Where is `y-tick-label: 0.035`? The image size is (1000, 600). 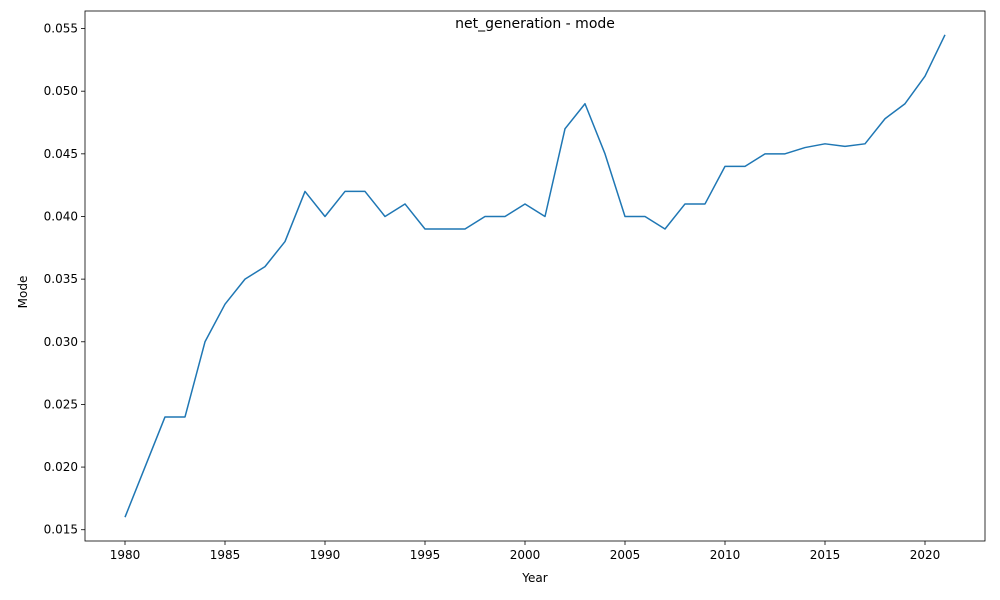 y-tick-label: 0.035 is located at coordinates (61, 279).